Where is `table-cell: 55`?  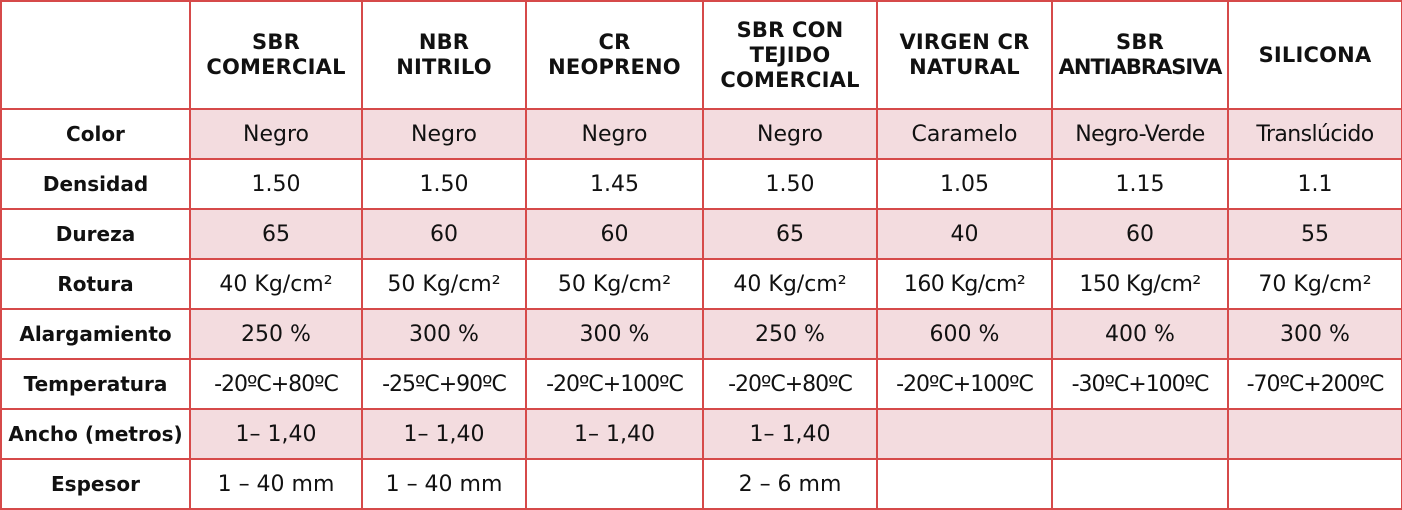
table-cell: 55 is located at coordinates (1314, 234).